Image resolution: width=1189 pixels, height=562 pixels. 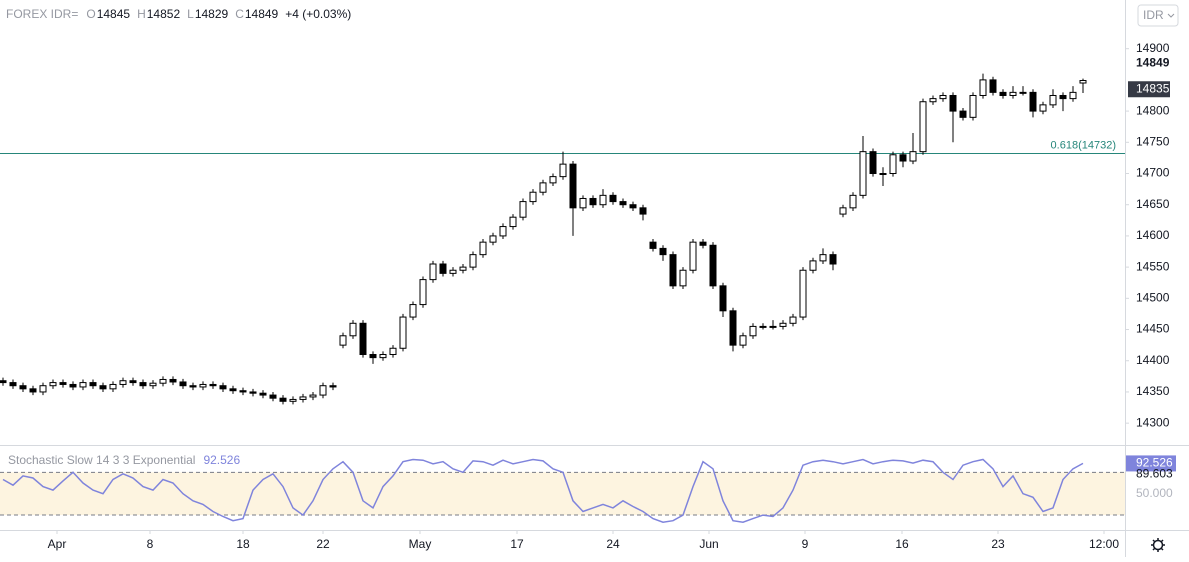 What do you see at coordinates (1154, 493) in the screenshot?
I see `stoch-tick-label: 50.000` at bounding box center [1154, 493].